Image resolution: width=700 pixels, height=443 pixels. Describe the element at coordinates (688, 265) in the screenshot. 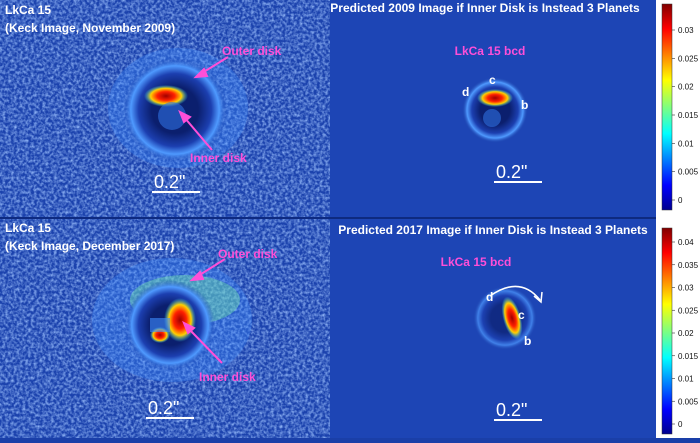

I see `colorbar-tick-label: 0.035` at that location.